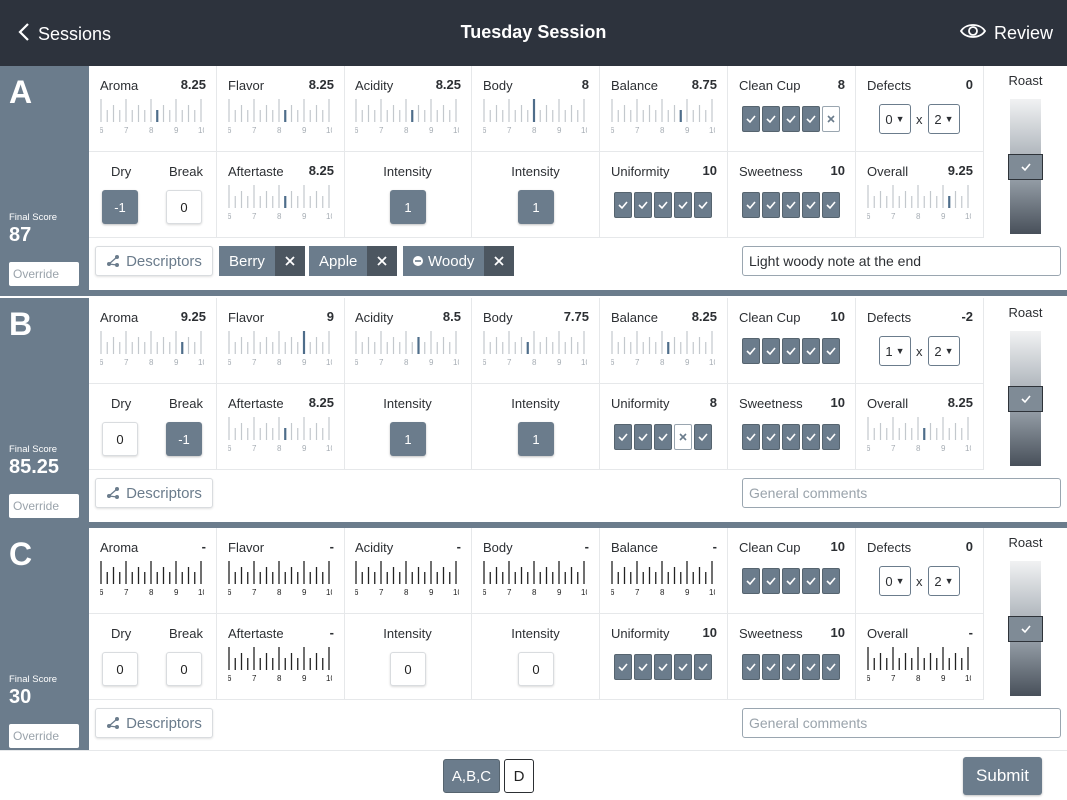 The width and height of the screenshot is (1067, 800). I want to click on break-button: -1, so click(184, 439).